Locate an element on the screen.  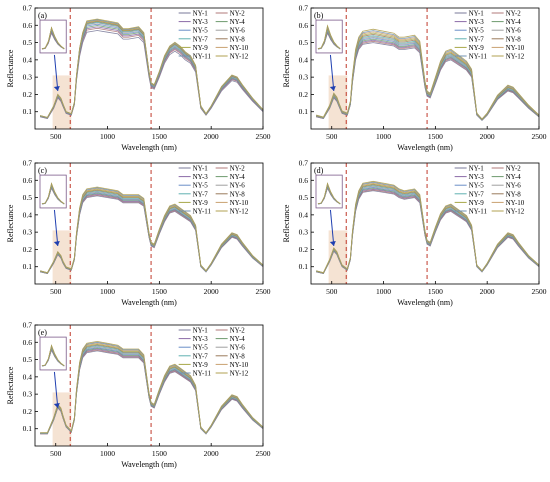
legend-label: NY-11 is located at coordinates (202, 374).